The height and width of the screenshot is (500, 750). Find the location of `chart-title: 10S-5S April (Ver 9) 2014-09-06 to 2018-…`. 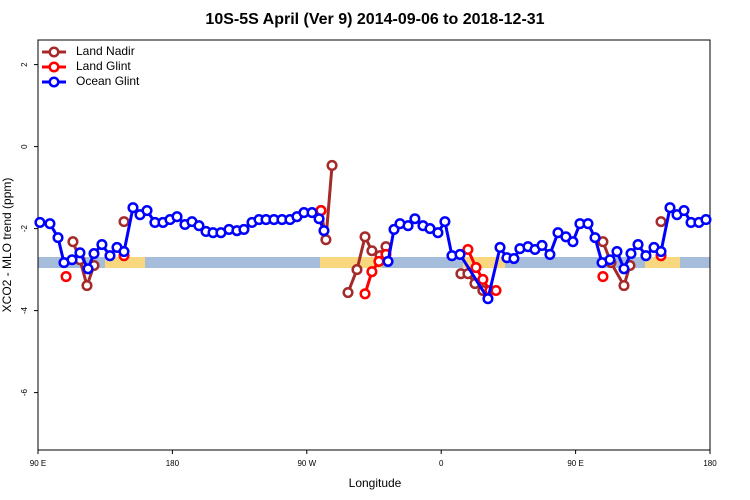

chart-title: 10S-5S April (Ver 9) 2014-09-06 to 2018-… is located at coordinates (374, 19).